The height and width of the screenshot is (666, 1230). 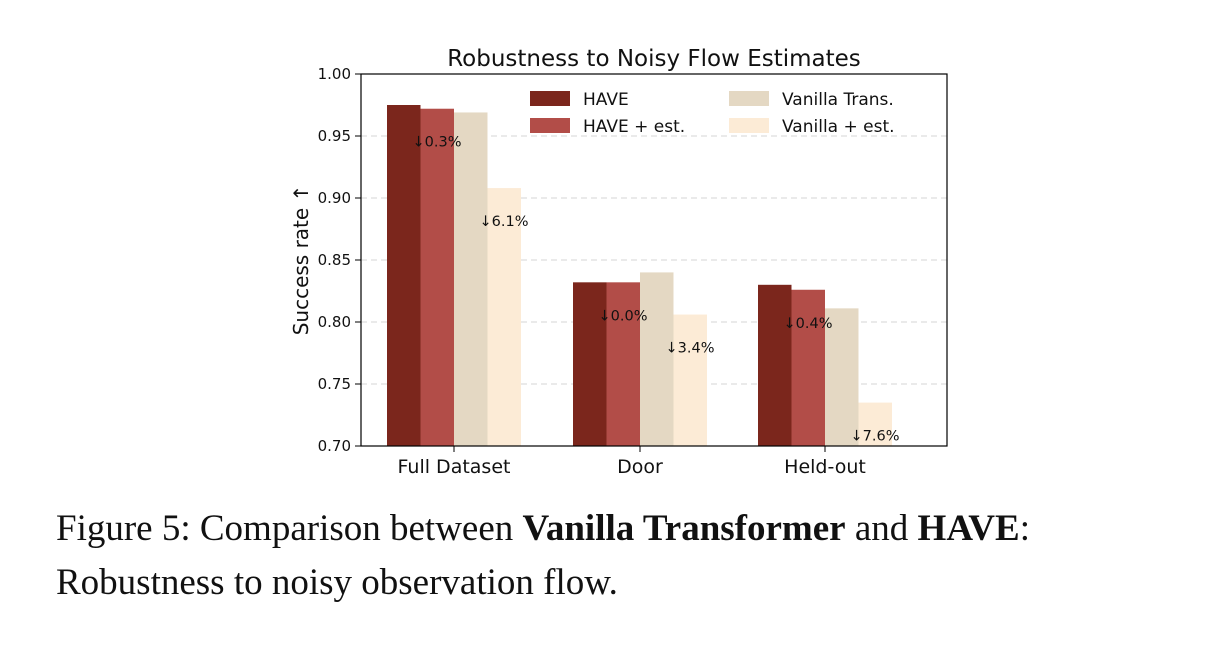 I want to click on y-tick-label: 1.00, so click(x=334, y=74).